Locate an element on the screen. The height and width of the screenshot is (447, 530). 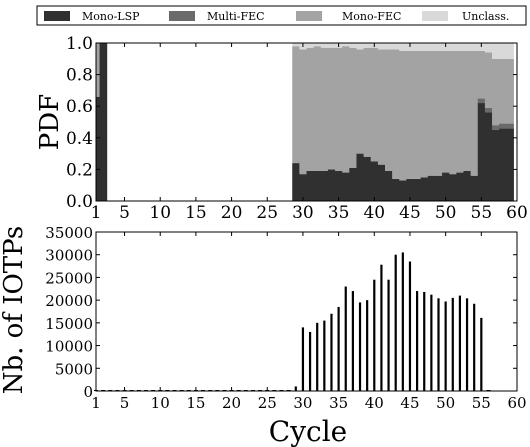
legend-label-multi-fec: Multi-FEC is located at coordinates (236, 16).